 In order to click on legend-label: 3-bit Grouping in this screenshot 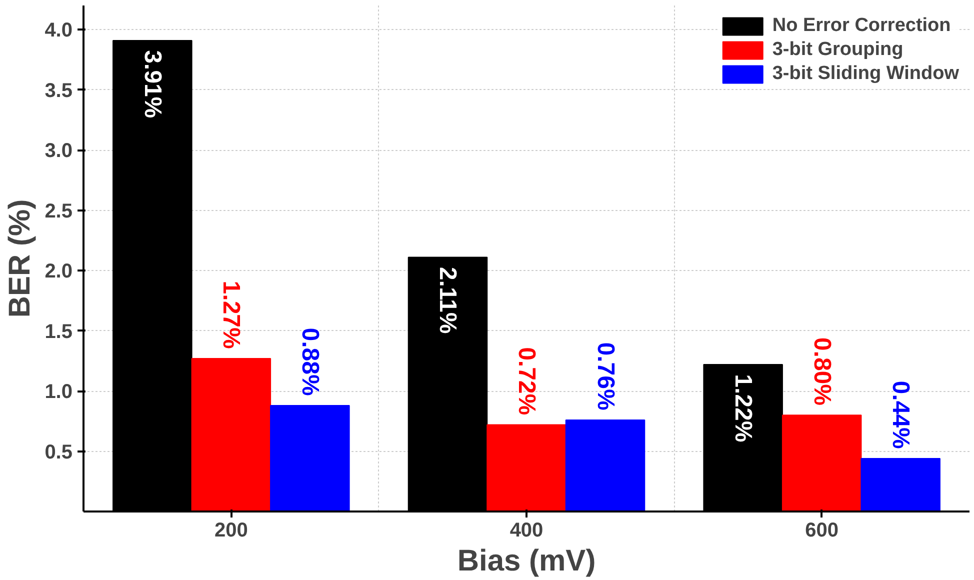, I will do `click(838, 50)`.